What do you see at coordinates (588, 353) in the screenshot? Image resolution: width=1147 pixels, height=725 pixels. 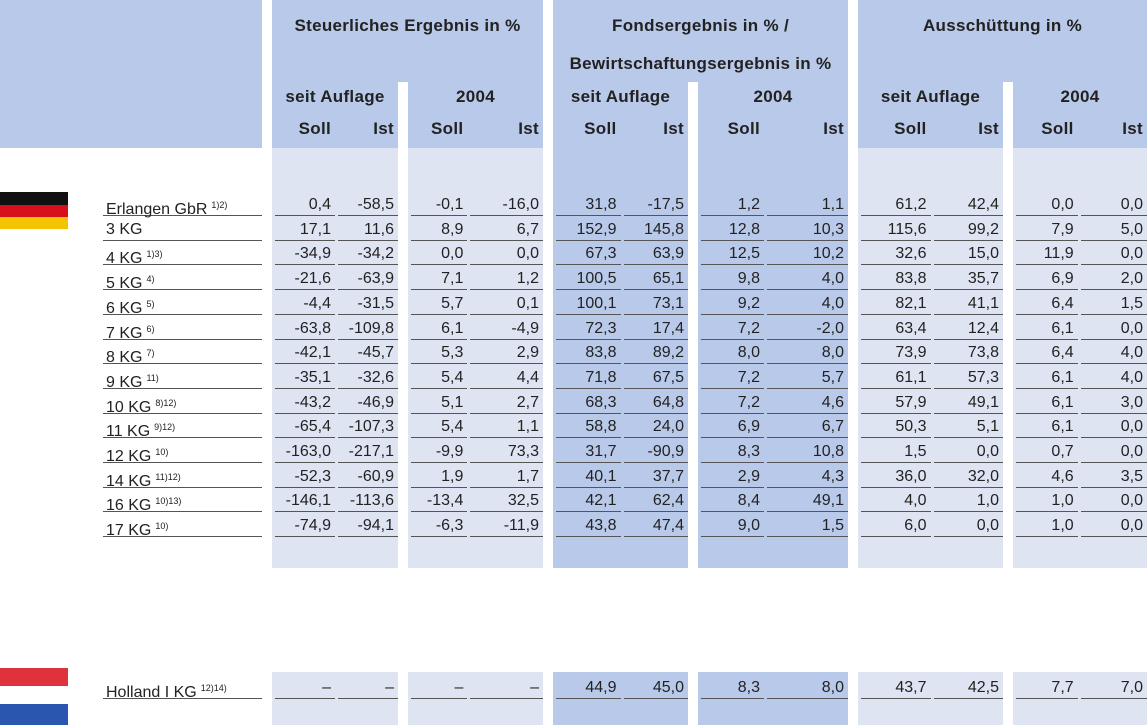 I see `cell-value: 83,8` at bounding box center [588, 353].